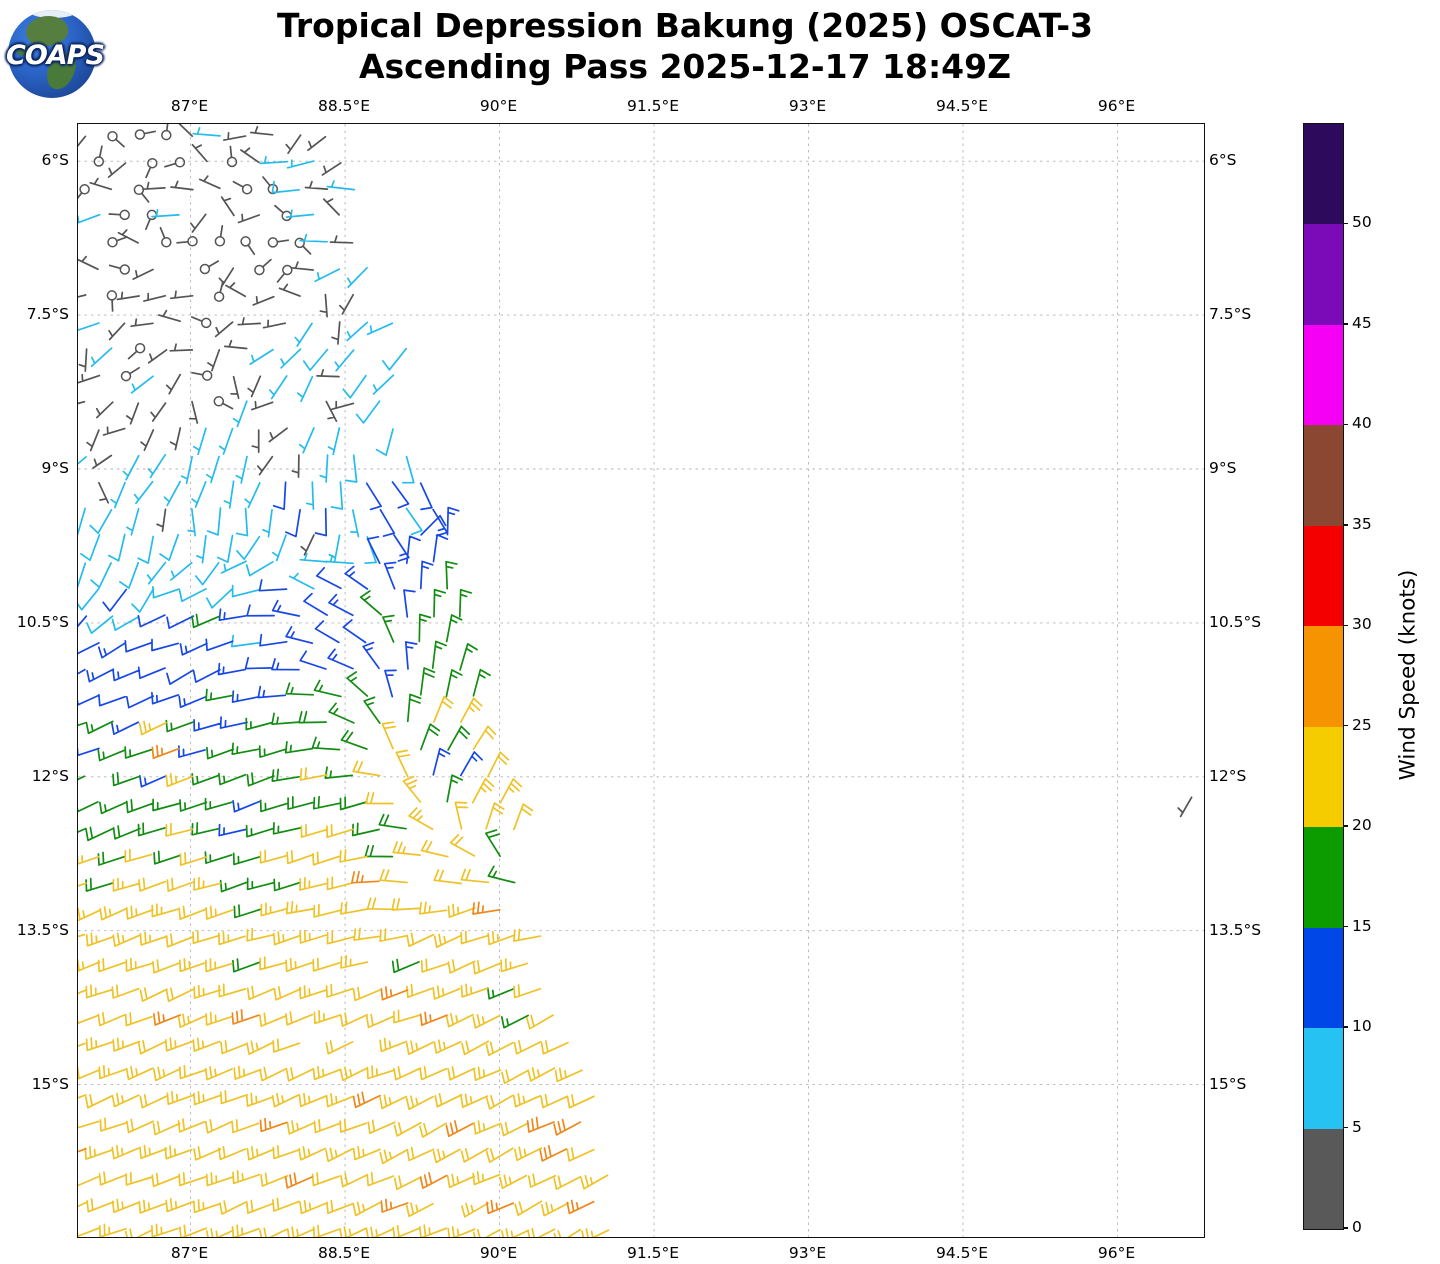 The width and height of the screenshot is (1440, 1264). Describe the element at coordinates (653, 1253) in the screenshot. I see `lon-tick-label-bottom: 91.5°E` at that location.